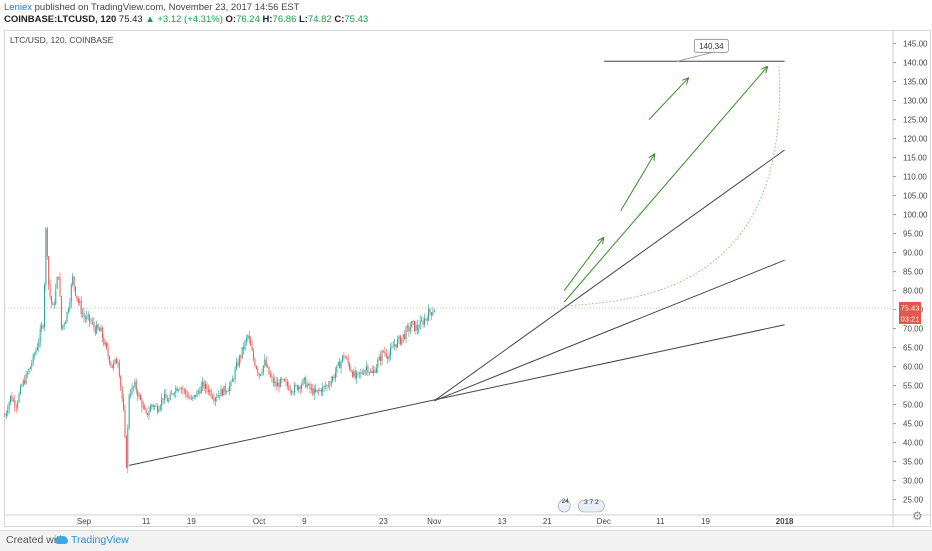 The height and width of the screenshot is (551, 932). Describe the element at coordinates (913, 481) in the screenshot. I see `y-tick-label: 30.00` at that location.